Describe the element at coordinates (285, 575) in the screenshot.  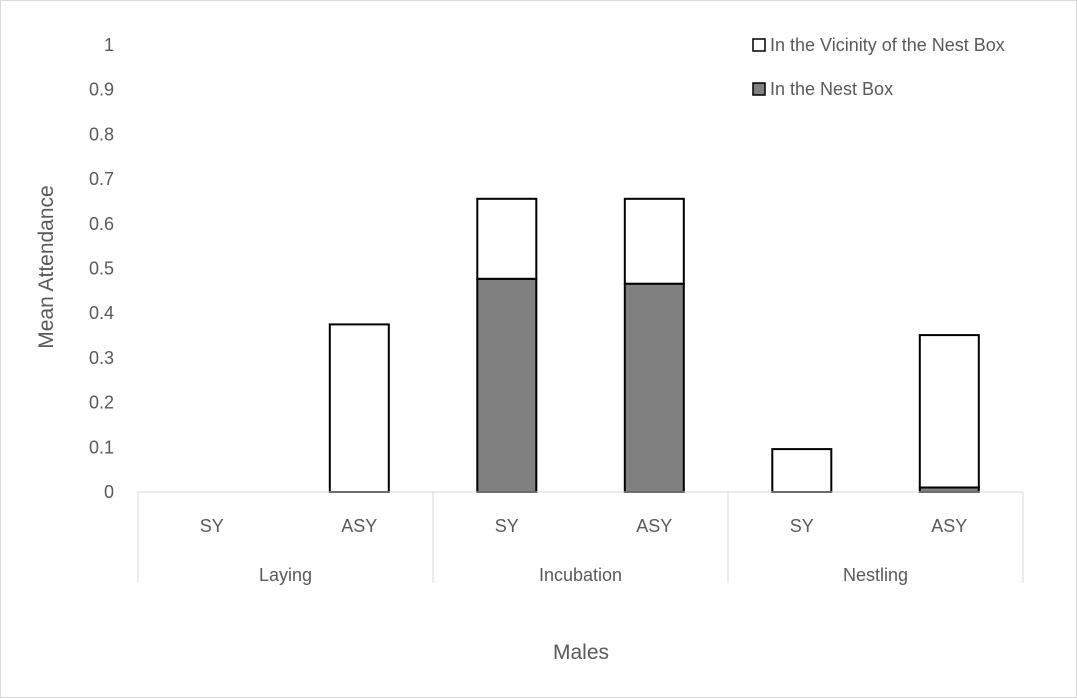
I see `group-label: Laying` at that location.